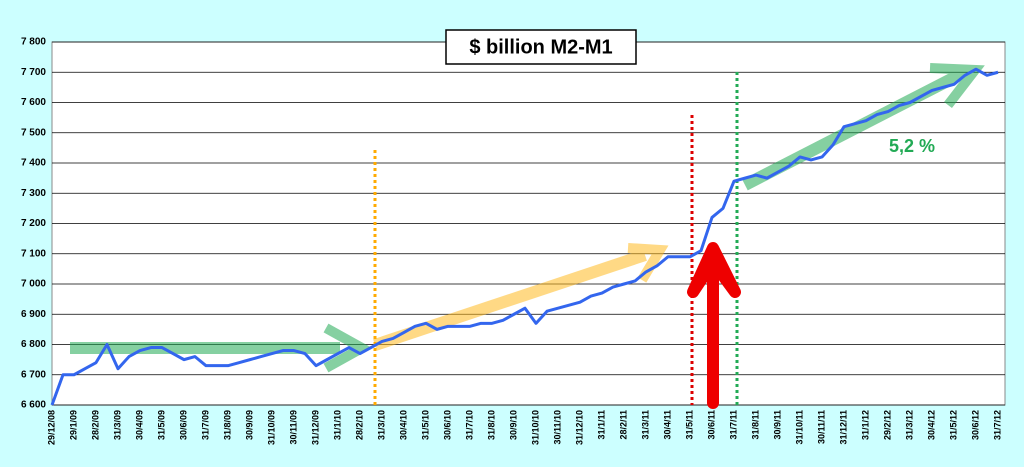 The image size is (1024, 467). I want to click on annotation: 5,2 %, so click(912, 146).